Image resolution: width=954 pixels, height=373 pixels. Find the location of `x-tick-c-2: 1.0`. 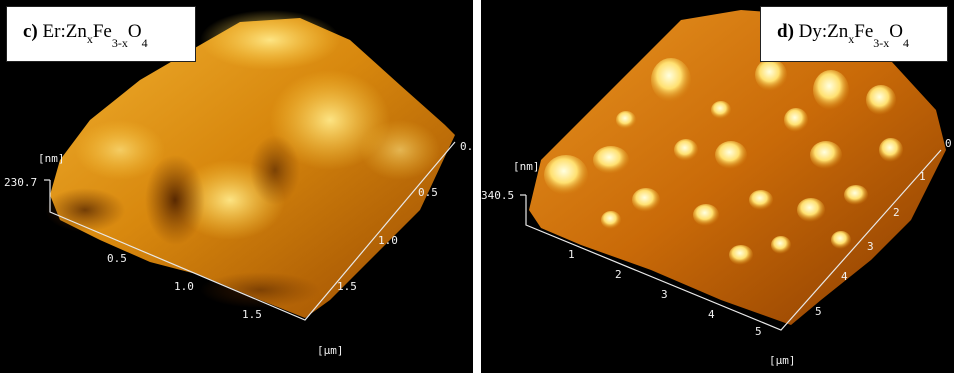

x-tick-c-2: 1.0 is located at coordinates (184, 286).